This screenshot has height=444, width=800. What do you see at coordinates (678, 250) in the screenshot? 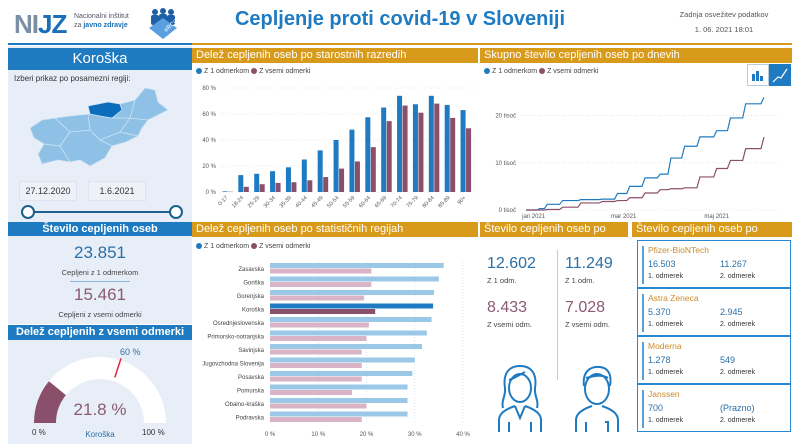
I see `vaccine-name: Pfizer-BioNTech` at bounding box center [678, 250].